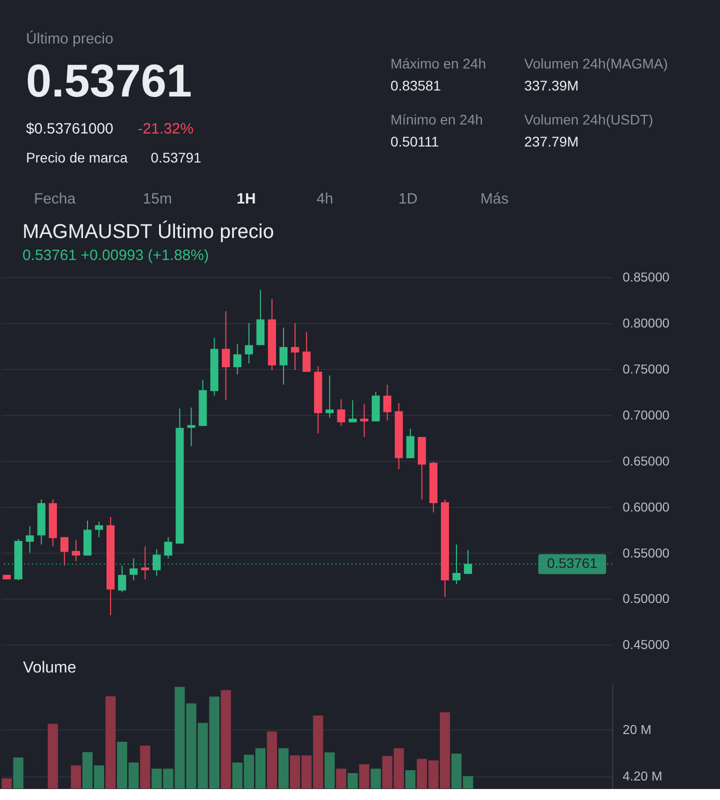 The height and width of the screenshot is (800, 720). I want to click on text: 15m, so click(157, 199).